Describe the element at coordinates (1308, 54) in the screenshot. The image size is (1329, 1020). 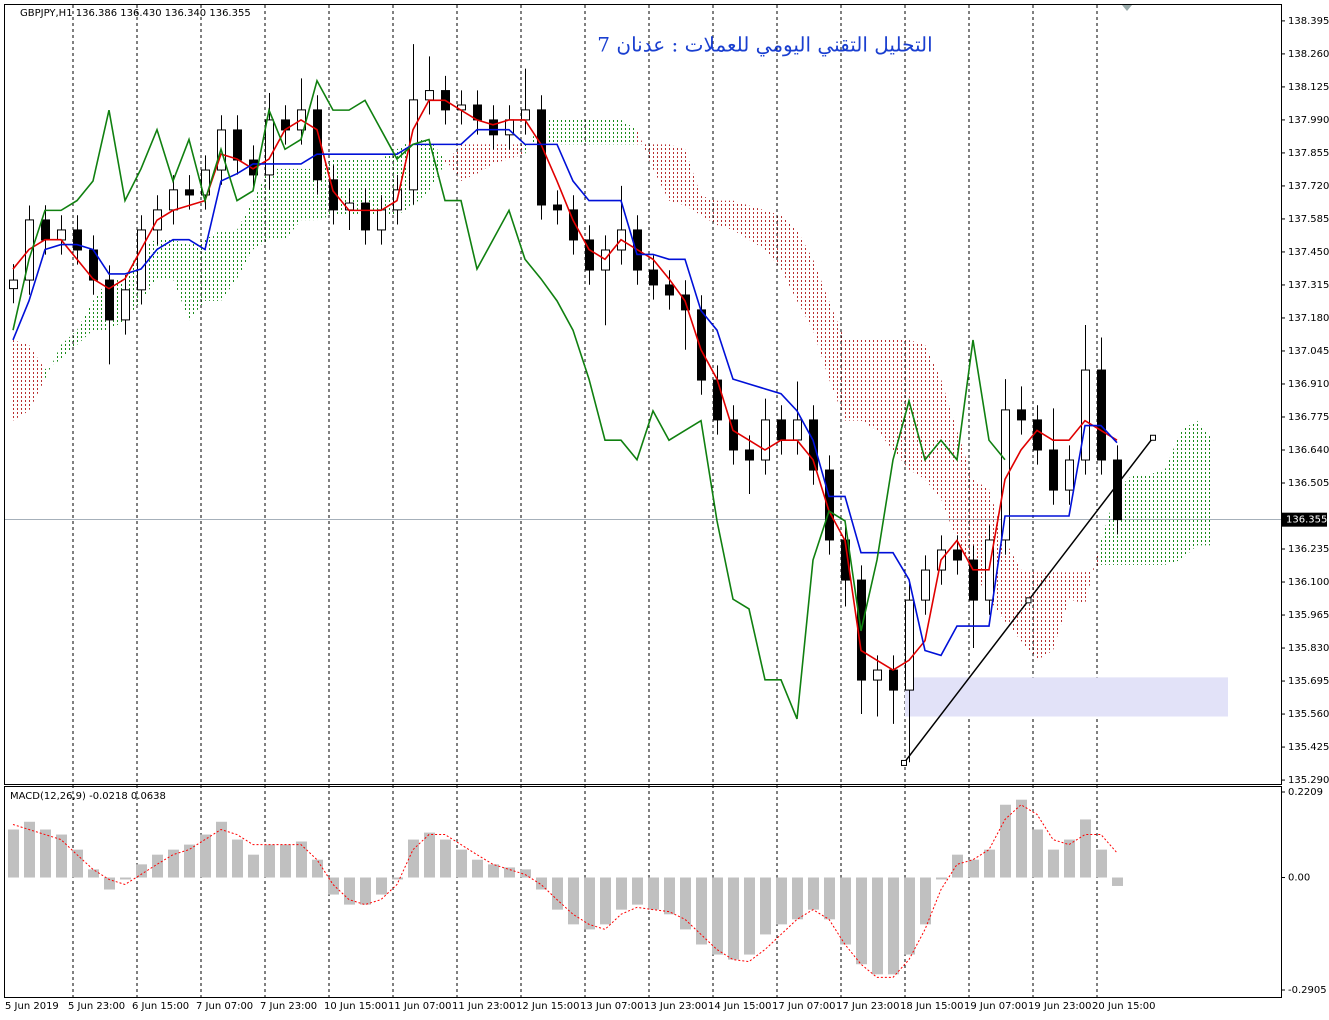
I see `y-tick-label: 138.260` at that location.